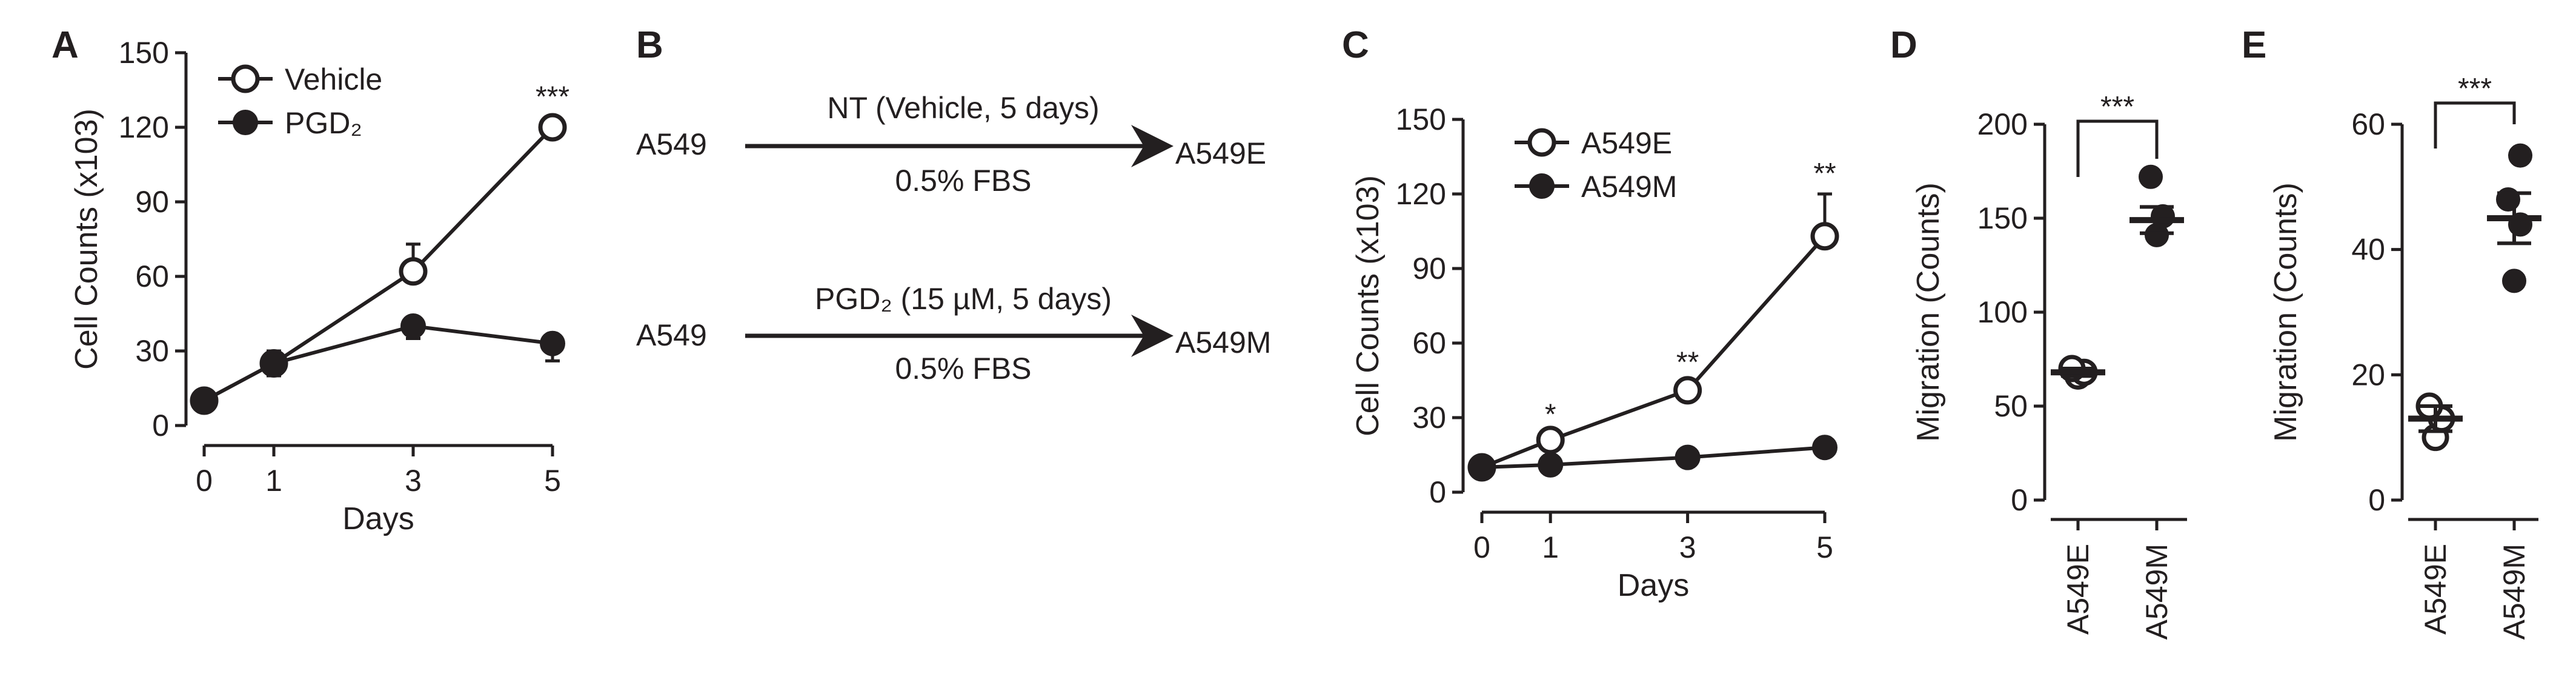 Image resolution: width=2576 pixels, height=691 pixels. I want to click on panel-letter-b: B, so click(649, 45).